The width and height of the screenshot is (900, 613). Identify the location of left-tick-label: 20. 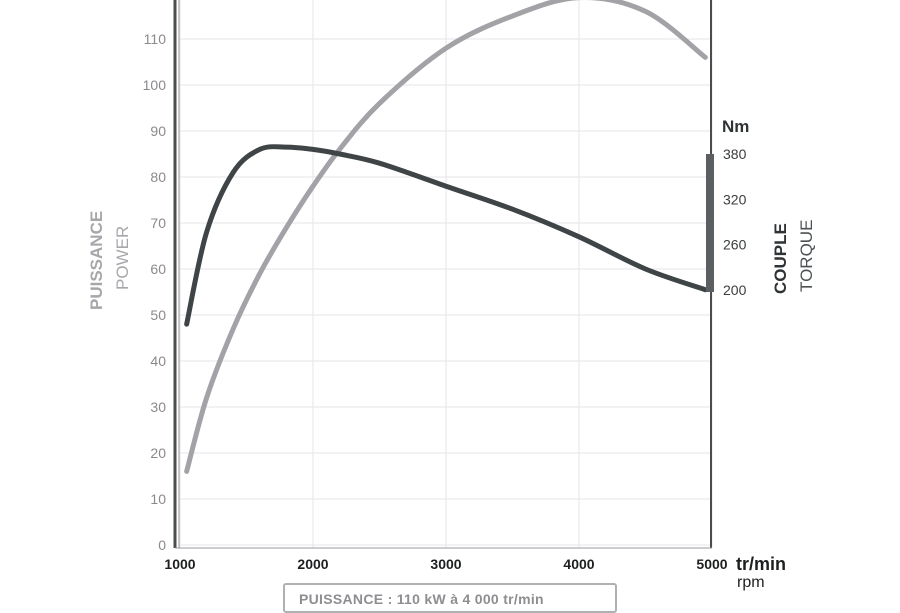
(158, 453).